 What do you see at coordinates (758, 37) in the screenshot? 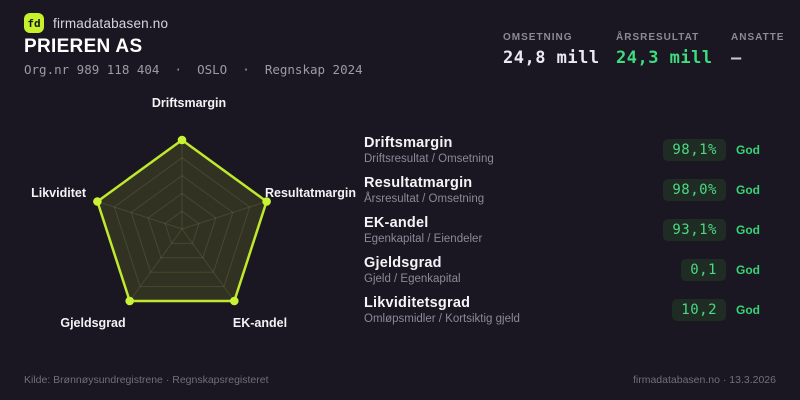
I see `stat-label: ANSATTE` at bounding box center [758, 37].